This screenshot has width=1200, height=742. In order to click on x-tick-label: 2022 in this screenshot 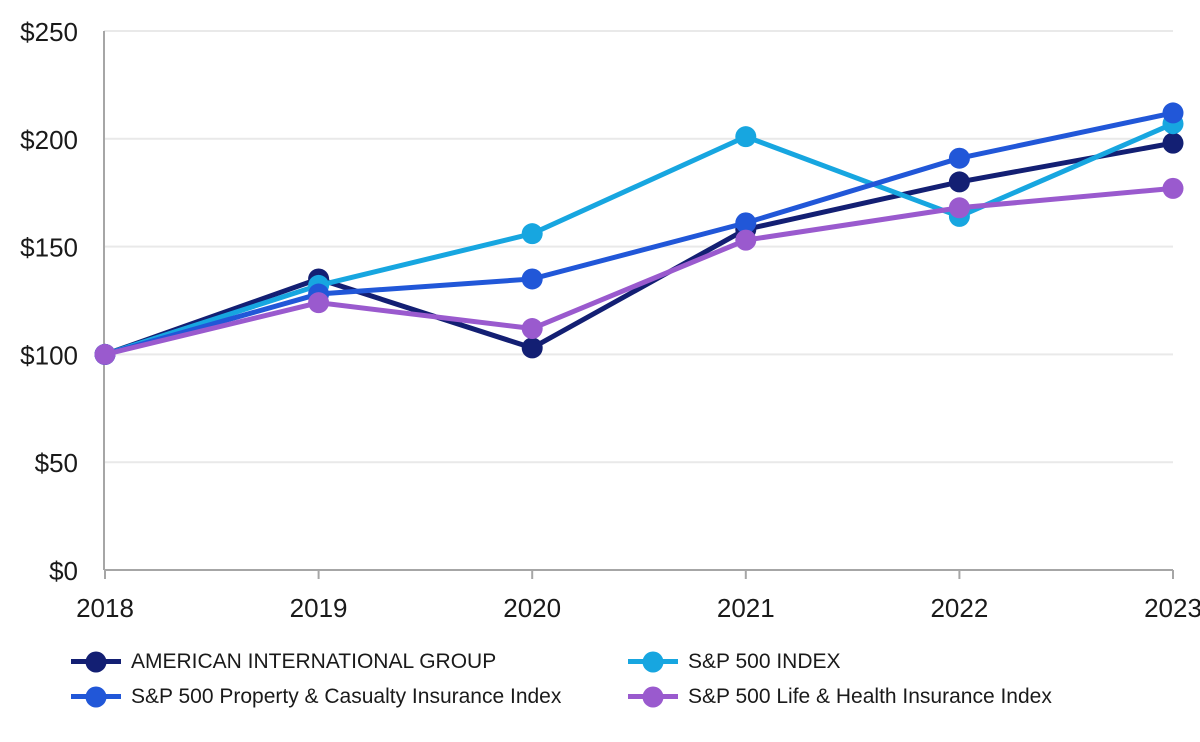, I will do `click(959, 608)`.